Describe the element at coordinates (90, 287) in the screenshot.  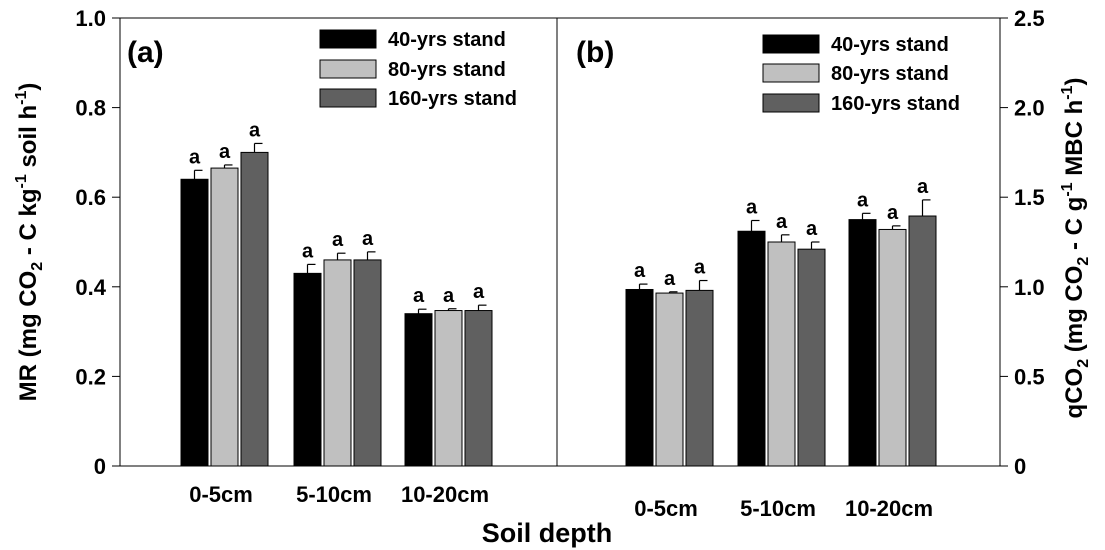
I see `y-tick-label: 0.4` at that location.